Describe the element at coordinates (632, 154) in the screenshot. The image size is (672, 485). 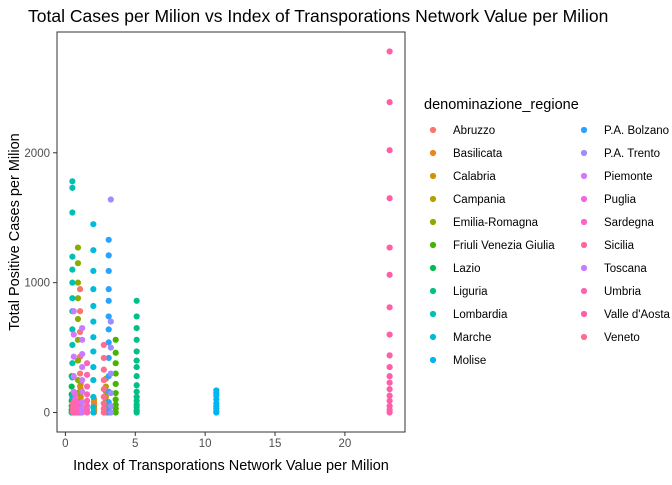
I see `legend-label: P.A. Trento` at that location.